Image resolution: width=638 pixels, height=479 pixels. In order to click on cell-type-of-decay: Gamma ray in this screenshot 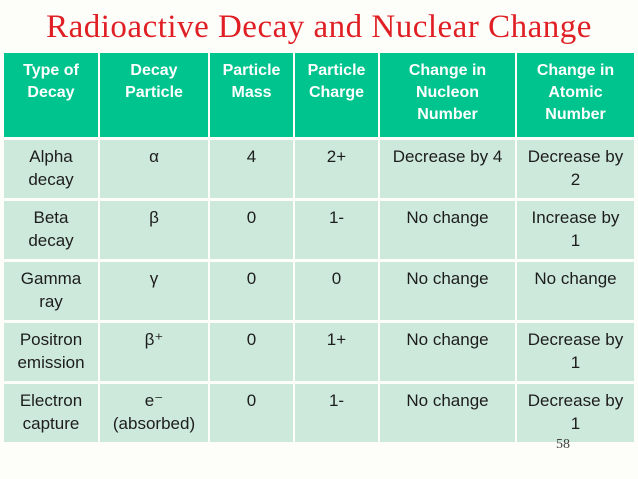, I will do `click(51, 291)`.